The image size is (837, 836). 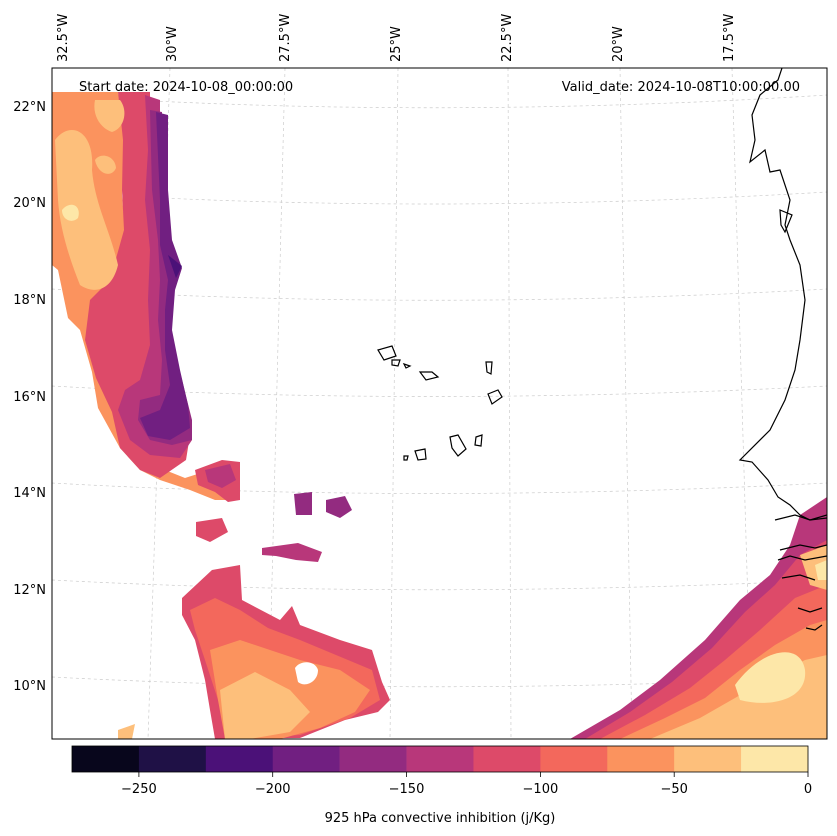 What do you see at coordinates (698, 618) in the screenshot?
I see `cin-field-southeast` at bounding box center [698, 618].